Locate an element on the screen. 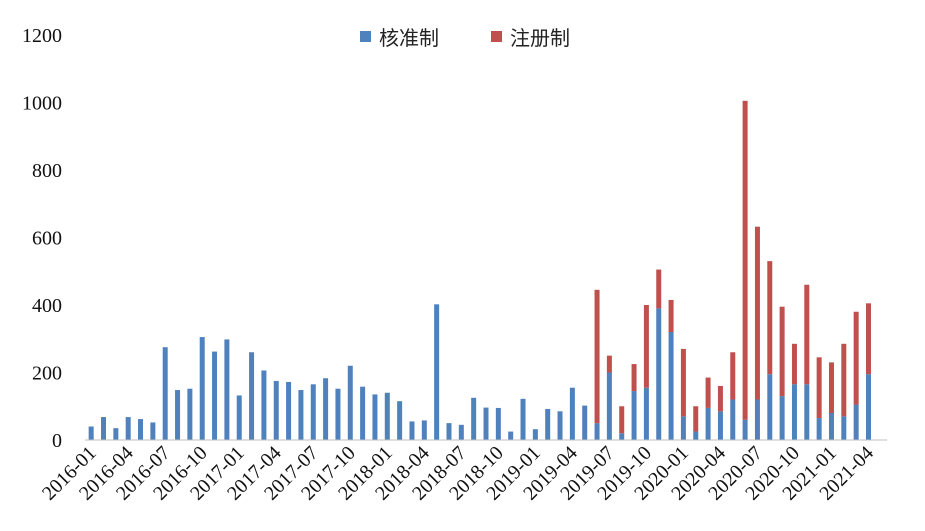 The width and height of the screenshot is (925, 531). y-tick-label: 800 is located at coordinates (47, 171).